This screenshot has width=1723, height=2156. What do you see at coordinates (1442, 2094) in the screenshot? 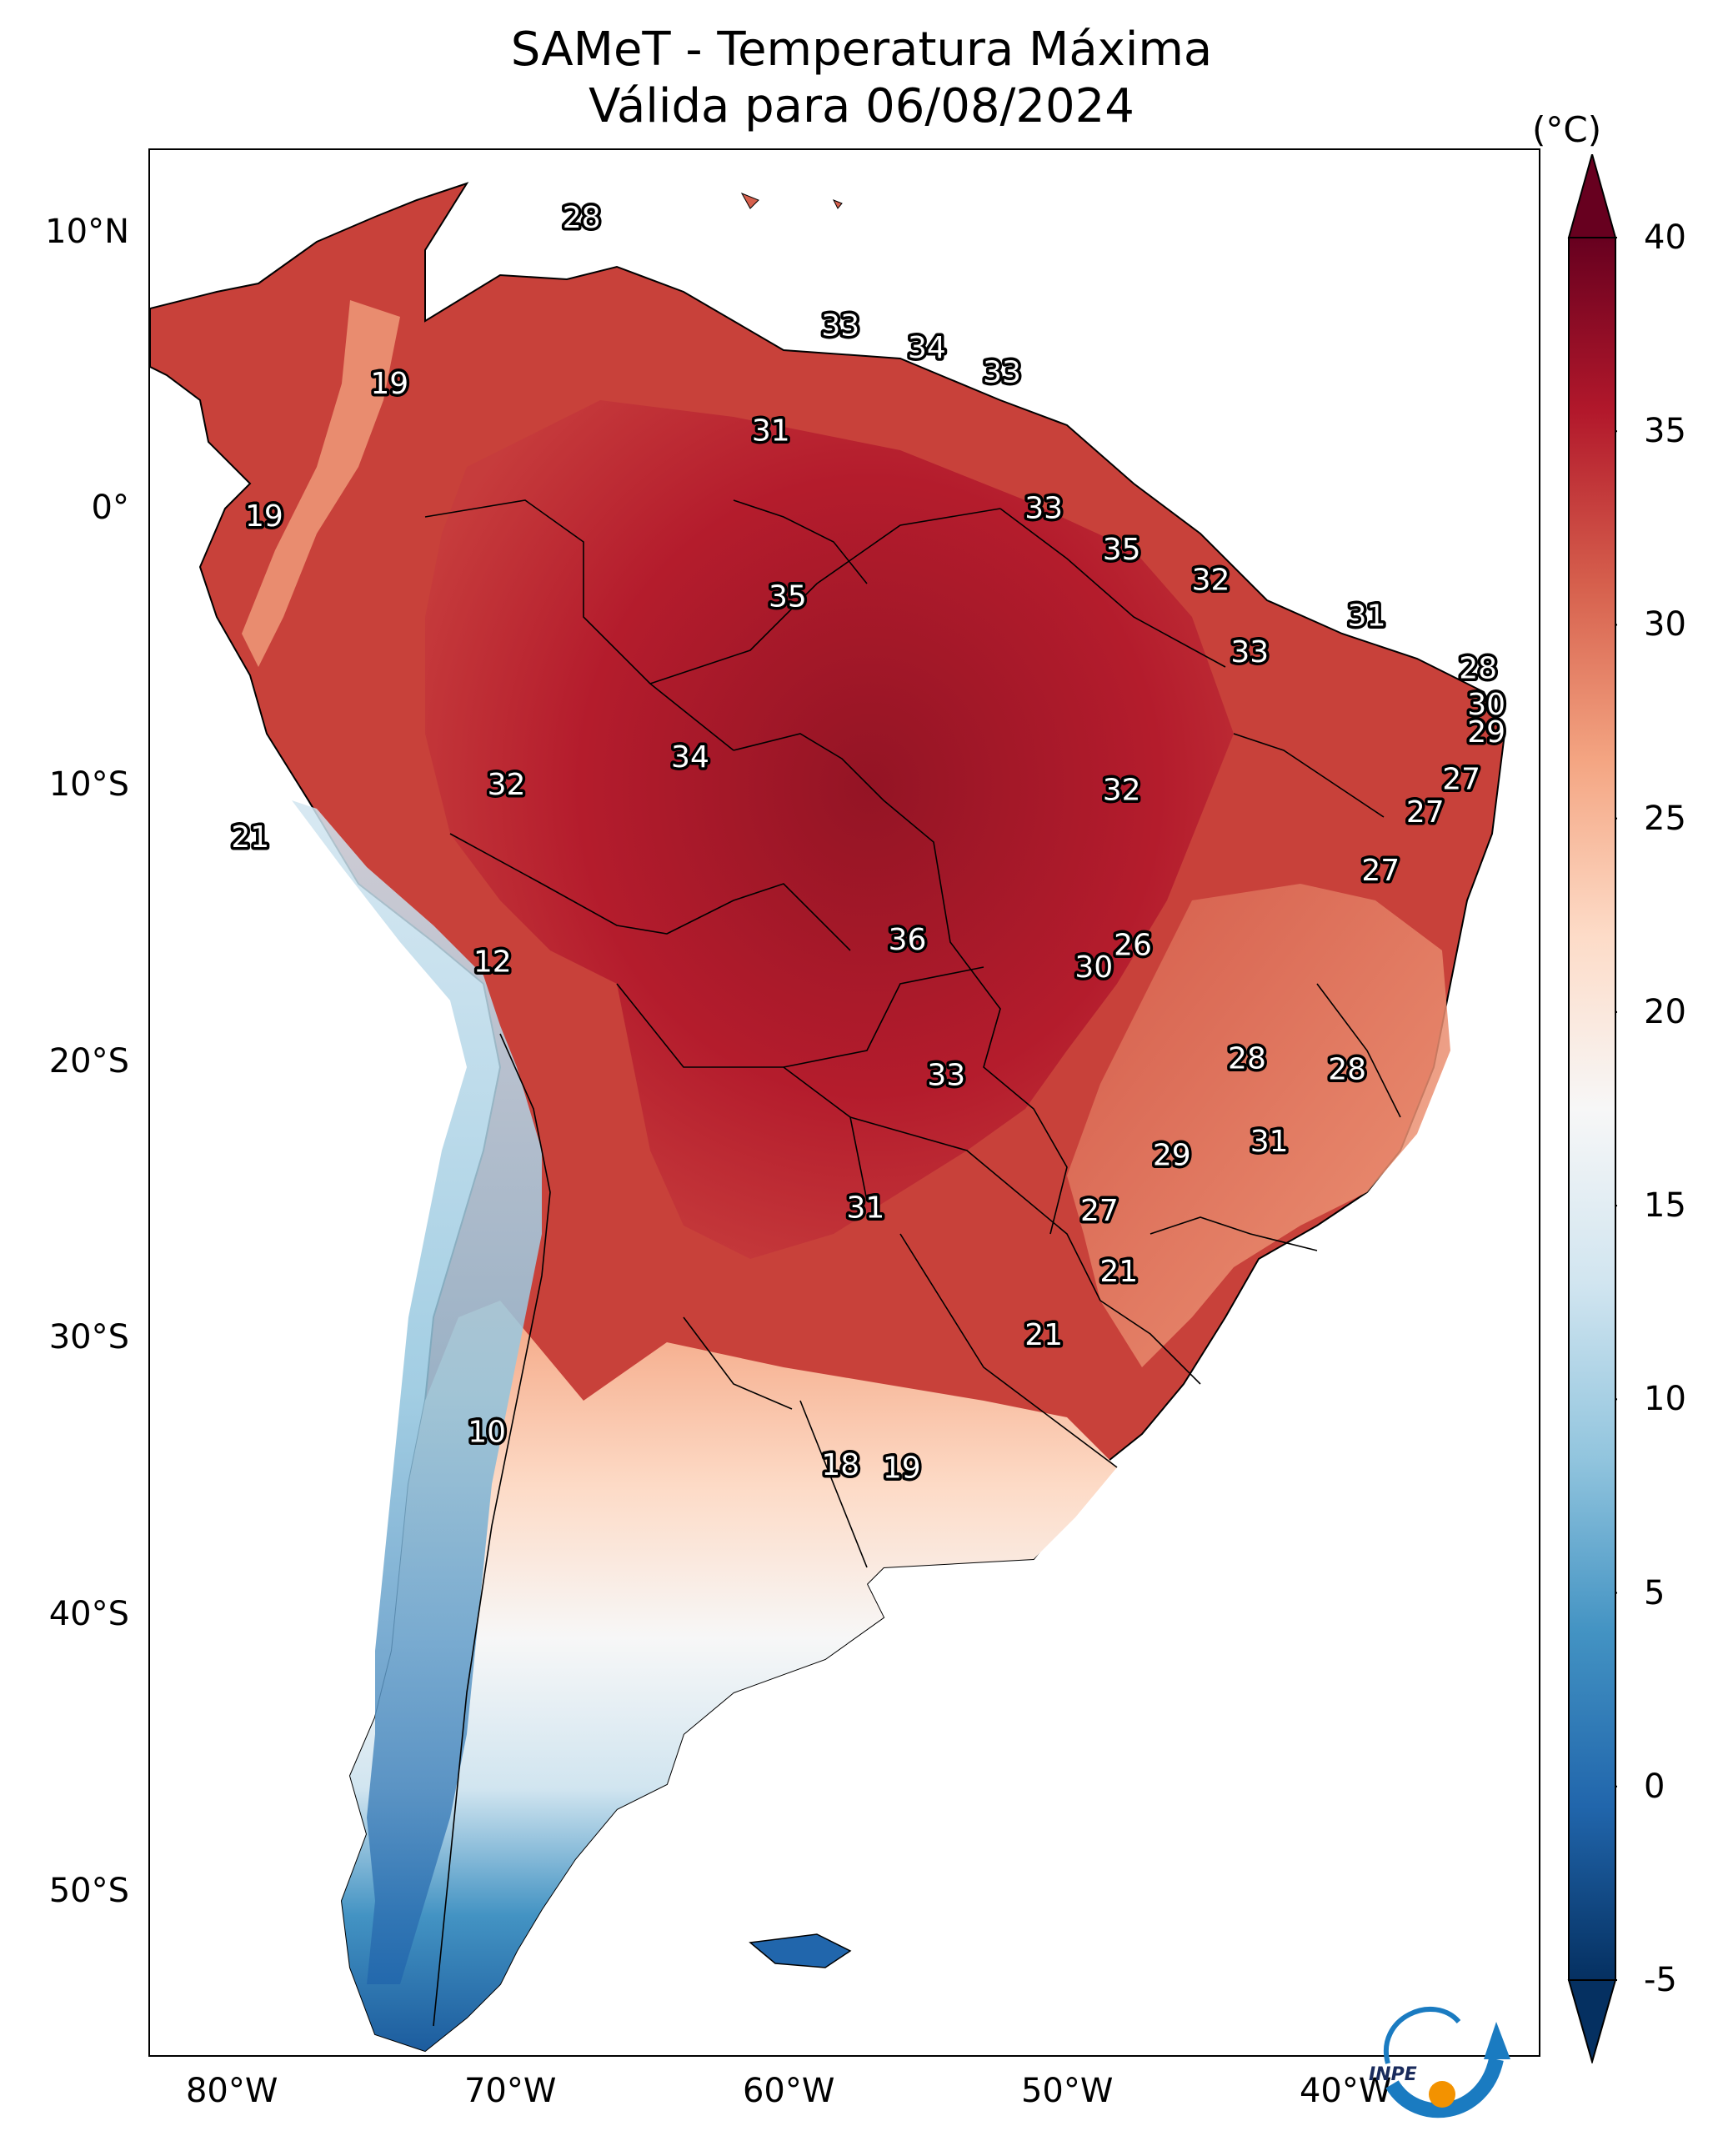
I see `logo-sun` at bounding box center [1442, 2094].